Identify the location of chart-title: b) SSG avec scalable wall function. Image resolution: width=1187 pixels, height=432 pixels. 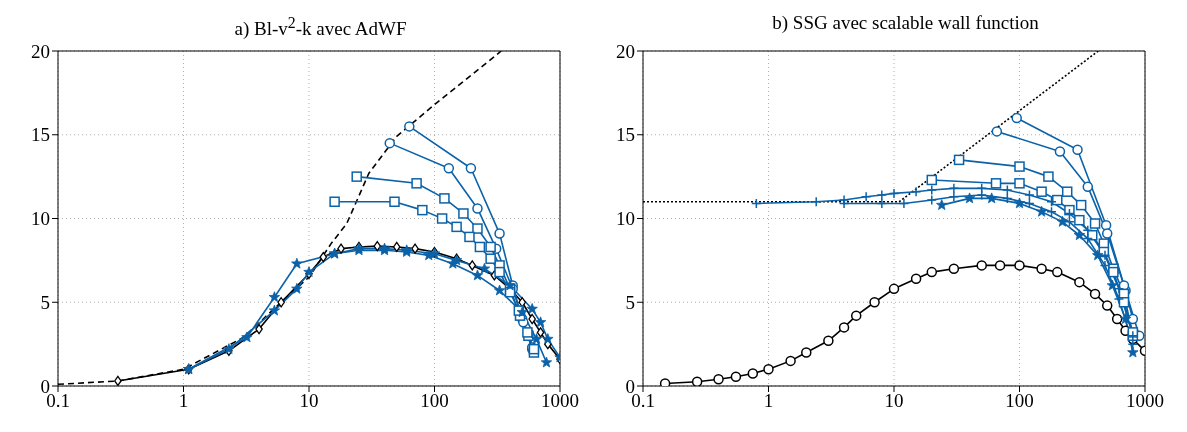
(905, 23).